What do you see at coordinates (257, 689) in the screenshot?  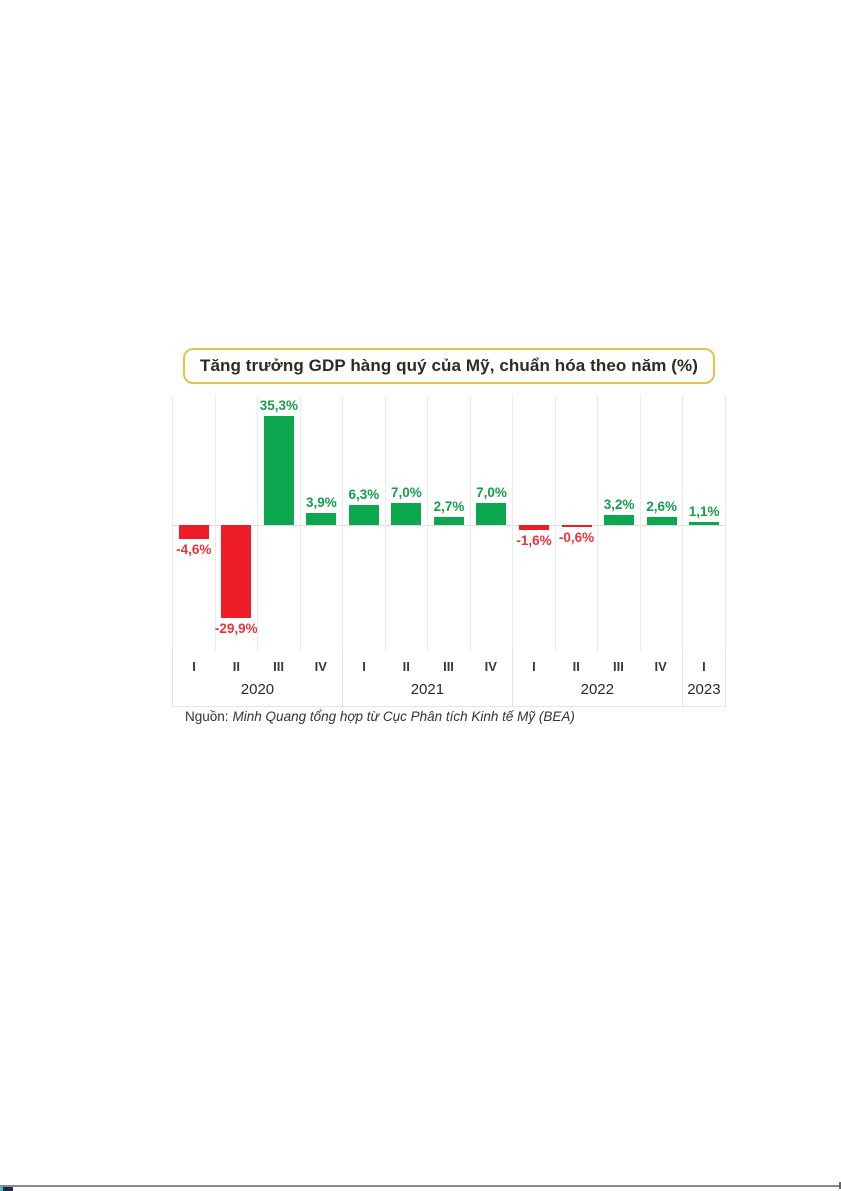 I see `year-label: 2020` at bounding box center [257, 689].